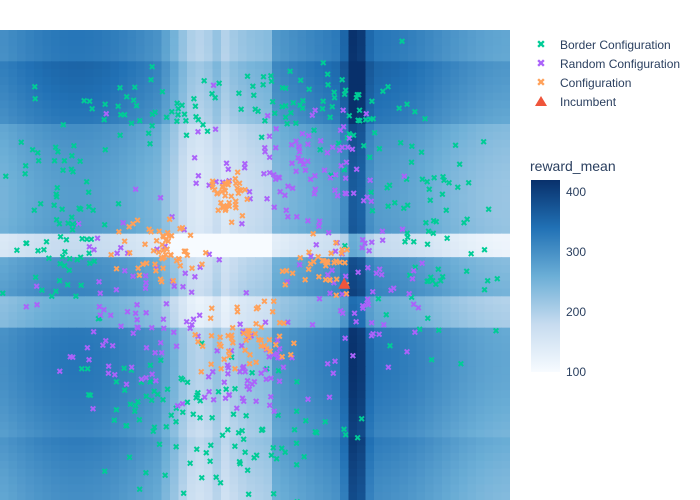 The image size is (700, 500). Describe the element at coordinates (576, 102) in the screenshot. I see `legend-item-incumbent: Incumbent` at that location.